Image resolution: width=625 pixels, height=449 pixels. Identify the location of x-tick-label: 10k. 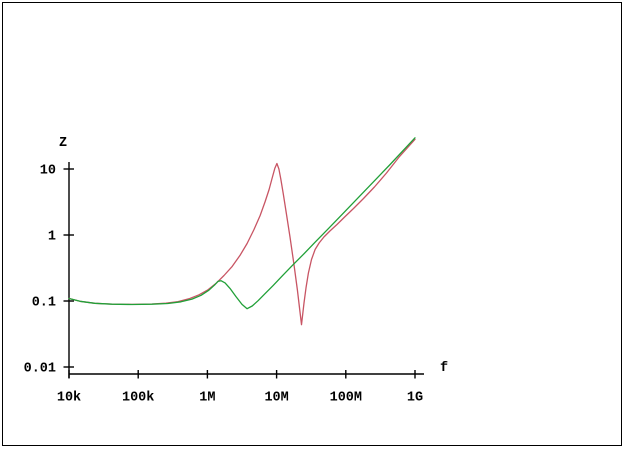
(69, 398).